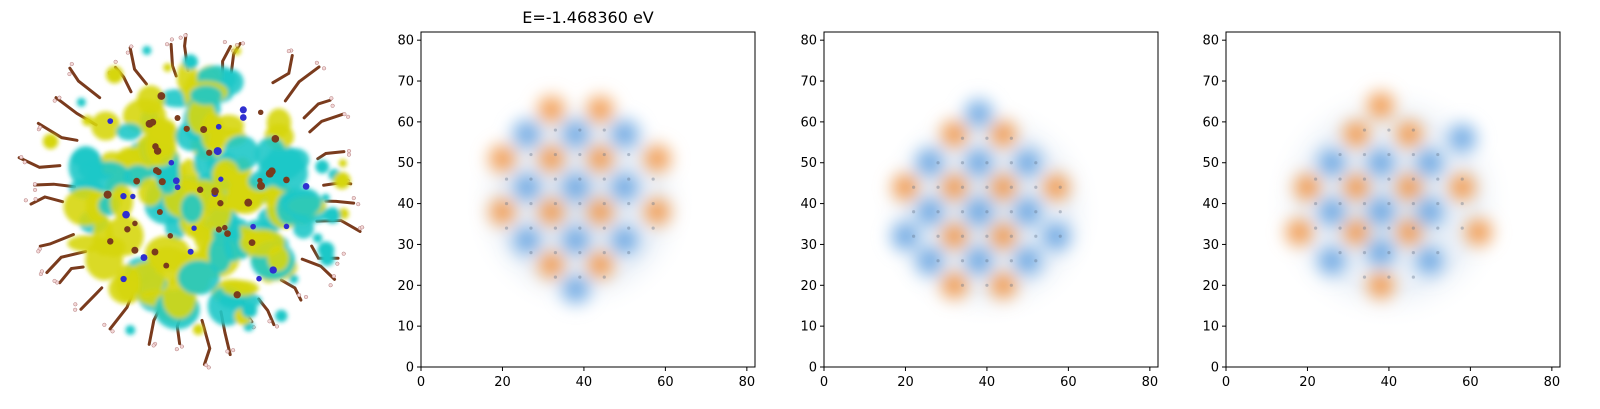 The height and width of the screenshot is (409, 1600). Describe the element at coordinates (206, 195) in the screenshot. I see `atoms` at that location.